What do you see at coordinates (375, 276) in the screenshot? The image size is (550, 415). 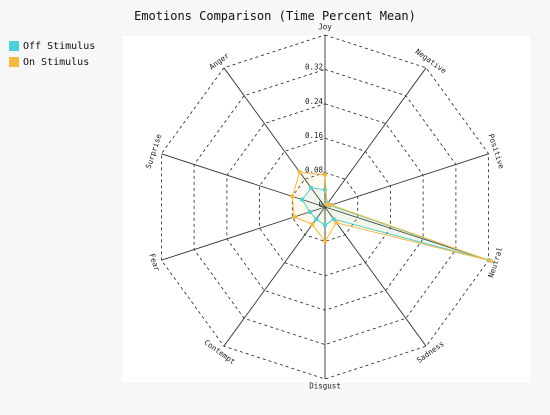 I see `axis-spoke-sadness` at bounding box center [375, 276].